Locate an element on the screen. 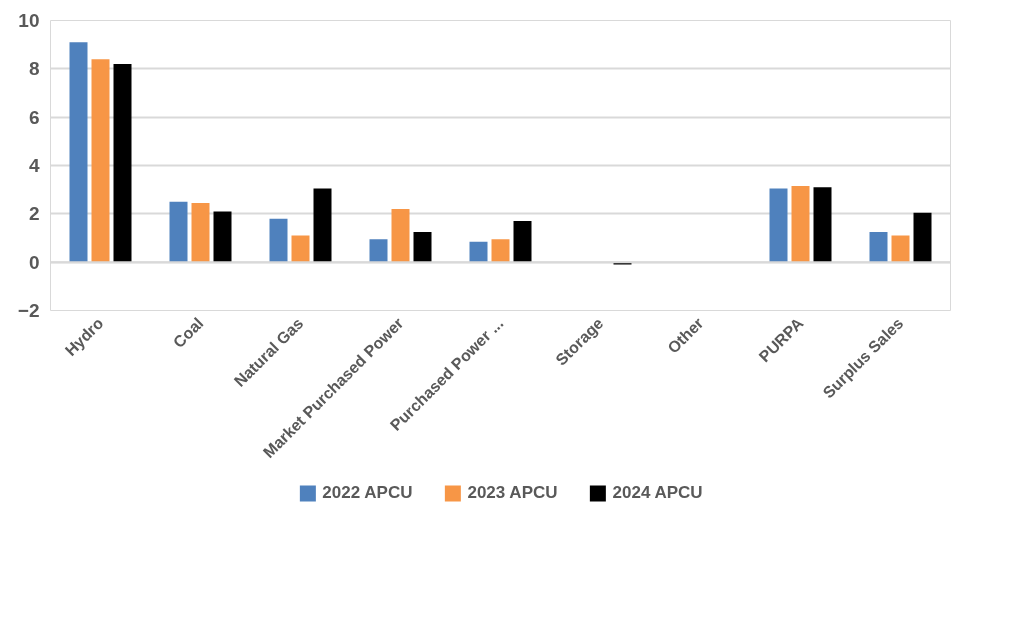 The image size is (1032, 639). y-tick-label: 4 is located at coordinates (34, 165).